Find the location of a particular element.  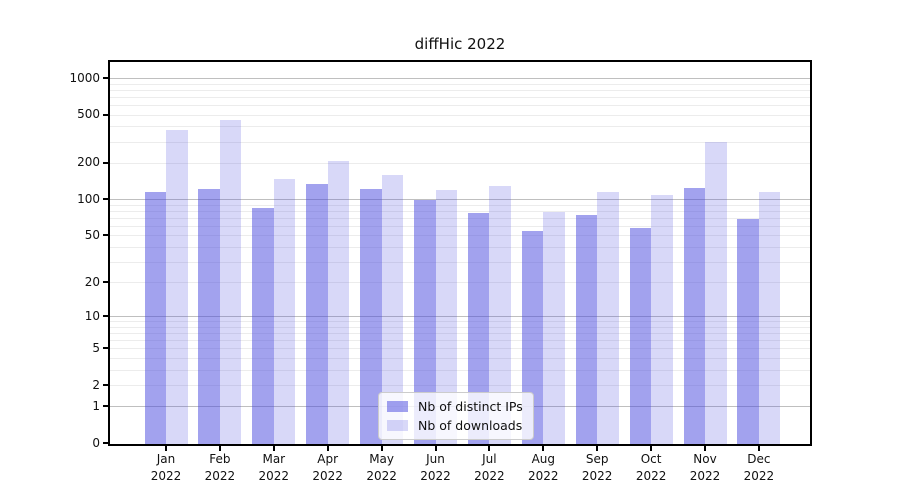

chart-title: diffHic 2022 is located at coordinates (460, 44).